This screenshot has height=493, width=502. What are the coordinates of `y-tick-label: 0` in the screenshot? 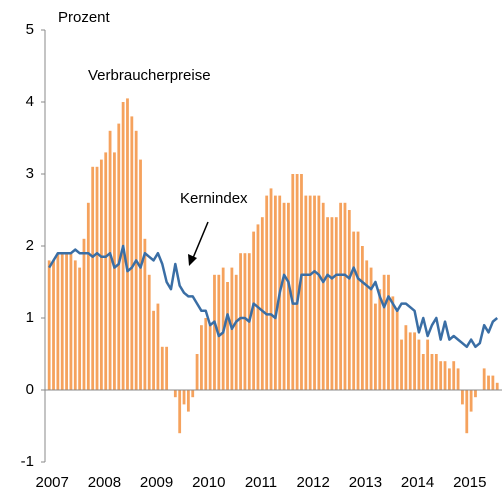 It's located at (30, 389).